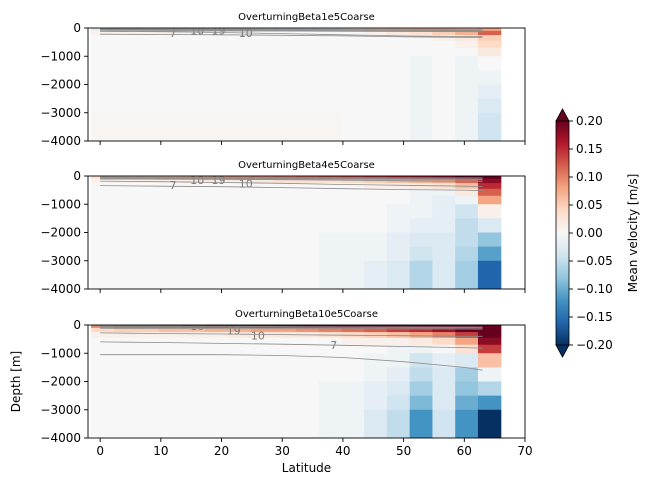 Image resolution: width=650 pixels, height=491 pixels. I want to click on x-tick-label: 50, so click(403, 451).